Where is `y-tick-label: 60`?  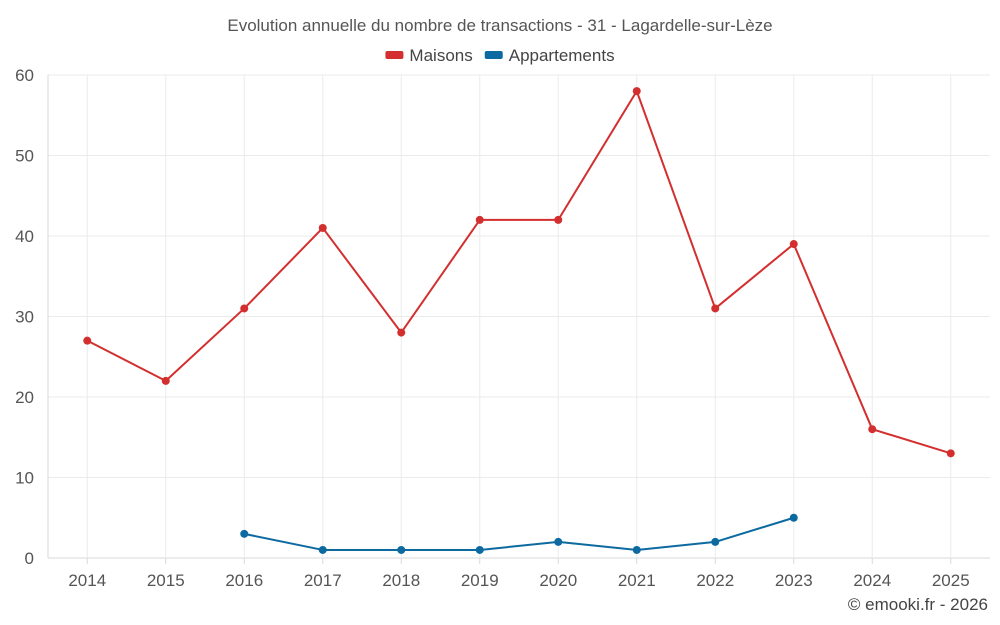
y-tick-label: 60 is located at coordinates (24, 75).